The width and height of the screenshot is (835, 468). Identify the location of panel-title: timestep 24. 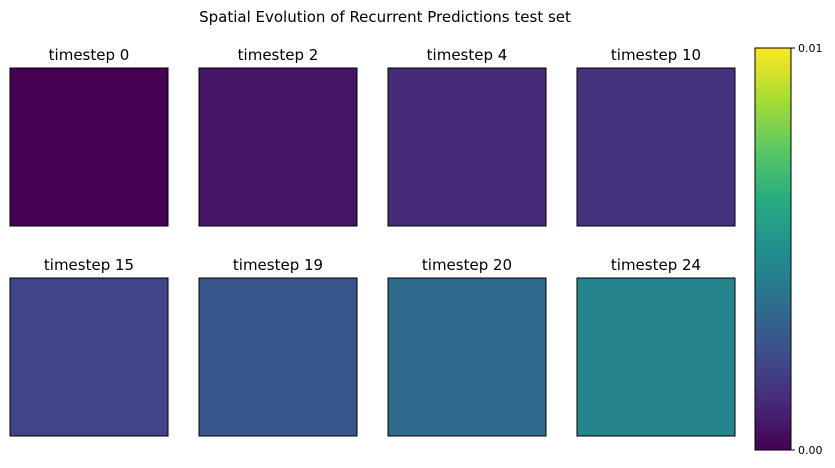
(656, 265).